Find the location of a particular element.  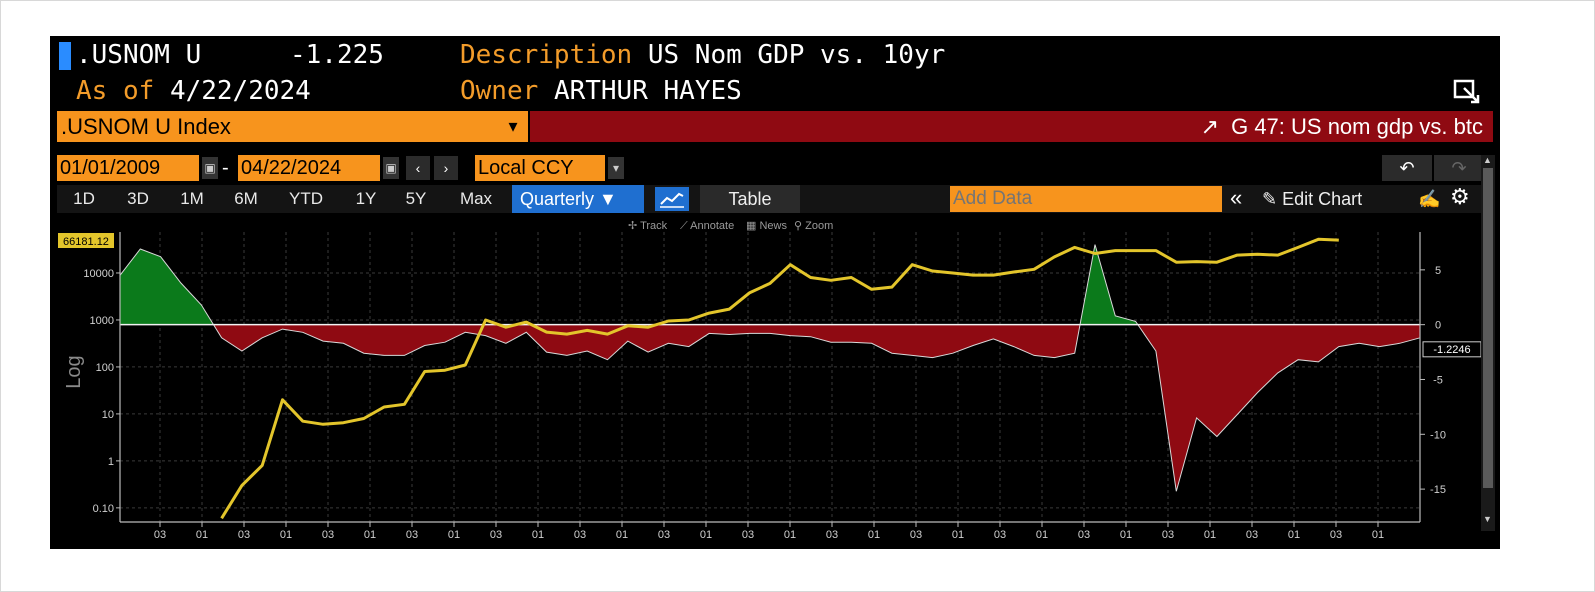

asof-row: As of 4/22/2024 is located at coordinates (193, 91).